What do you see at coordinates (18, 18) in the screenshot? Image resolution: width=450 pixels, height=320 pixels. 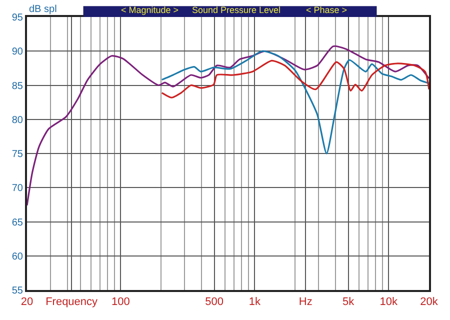 I see `y-tick-label: 95` at bounding box center [18, 18].